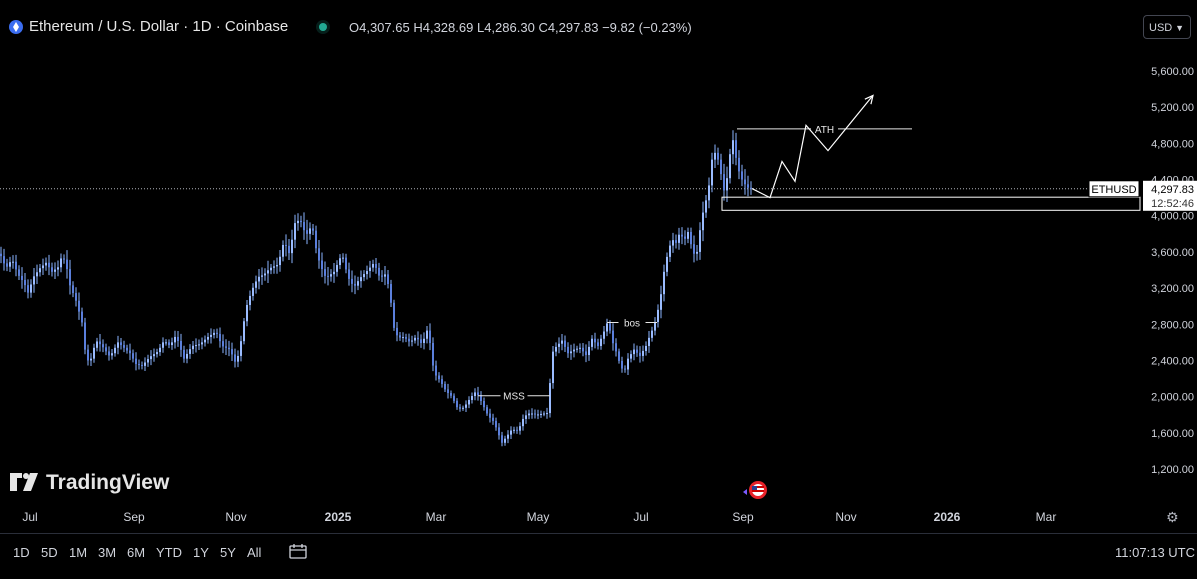 Image resolution: width=1197 pixels, height=579 pixels. I want to click on settings-gear-icon: ⚙, so click(1172, 517).